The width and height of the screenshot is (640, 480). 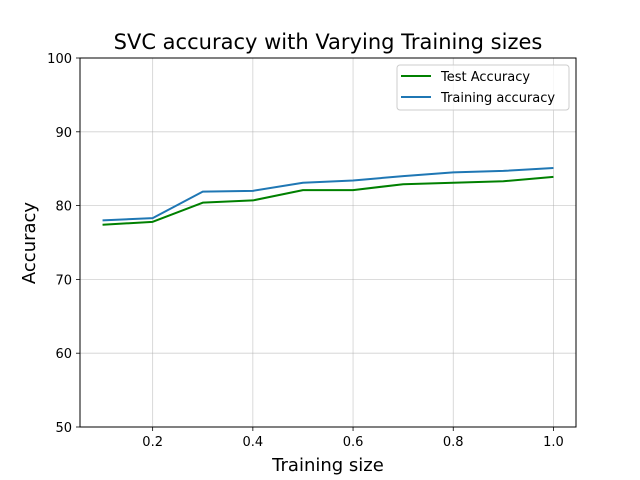 I want to click on series-lines, so click(x=328, y=196).